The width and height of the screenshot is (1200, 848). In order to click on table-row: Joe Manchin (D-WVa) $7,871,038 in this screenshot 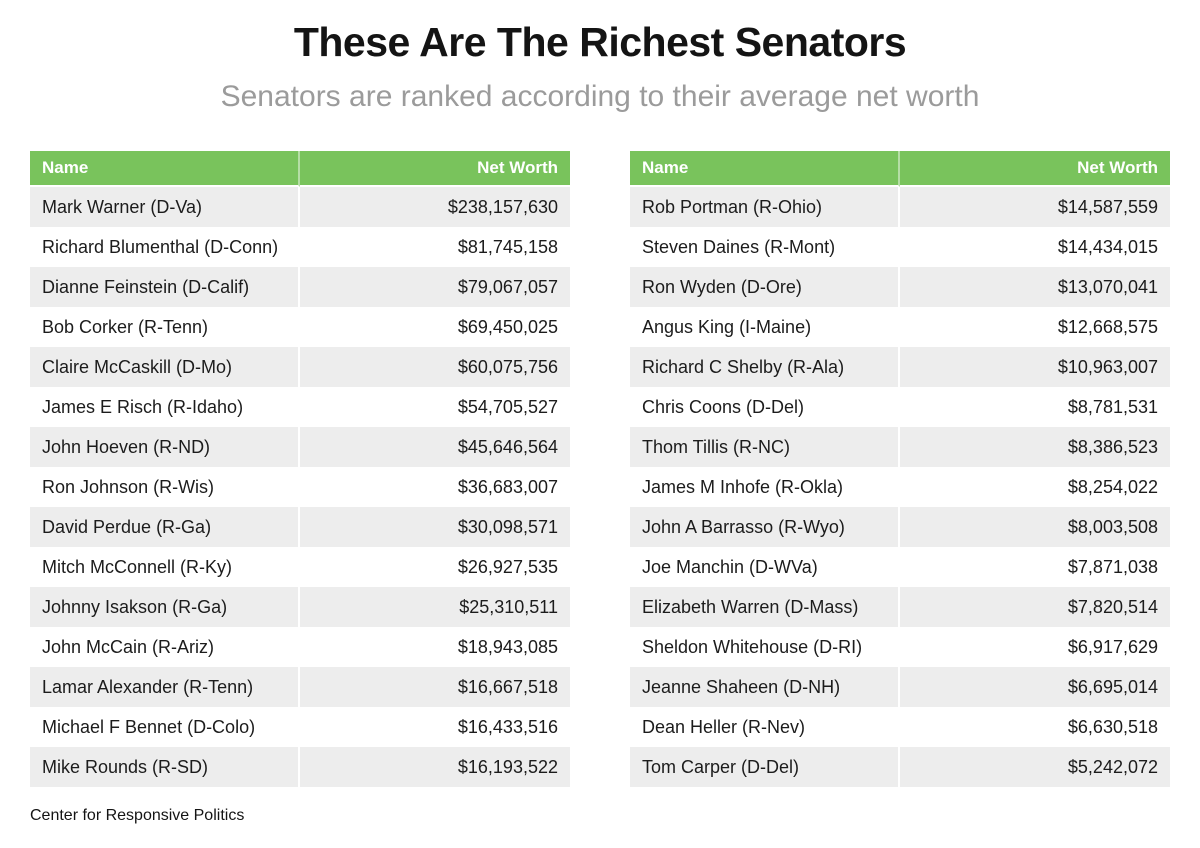, I will do `click(900, 567)`.